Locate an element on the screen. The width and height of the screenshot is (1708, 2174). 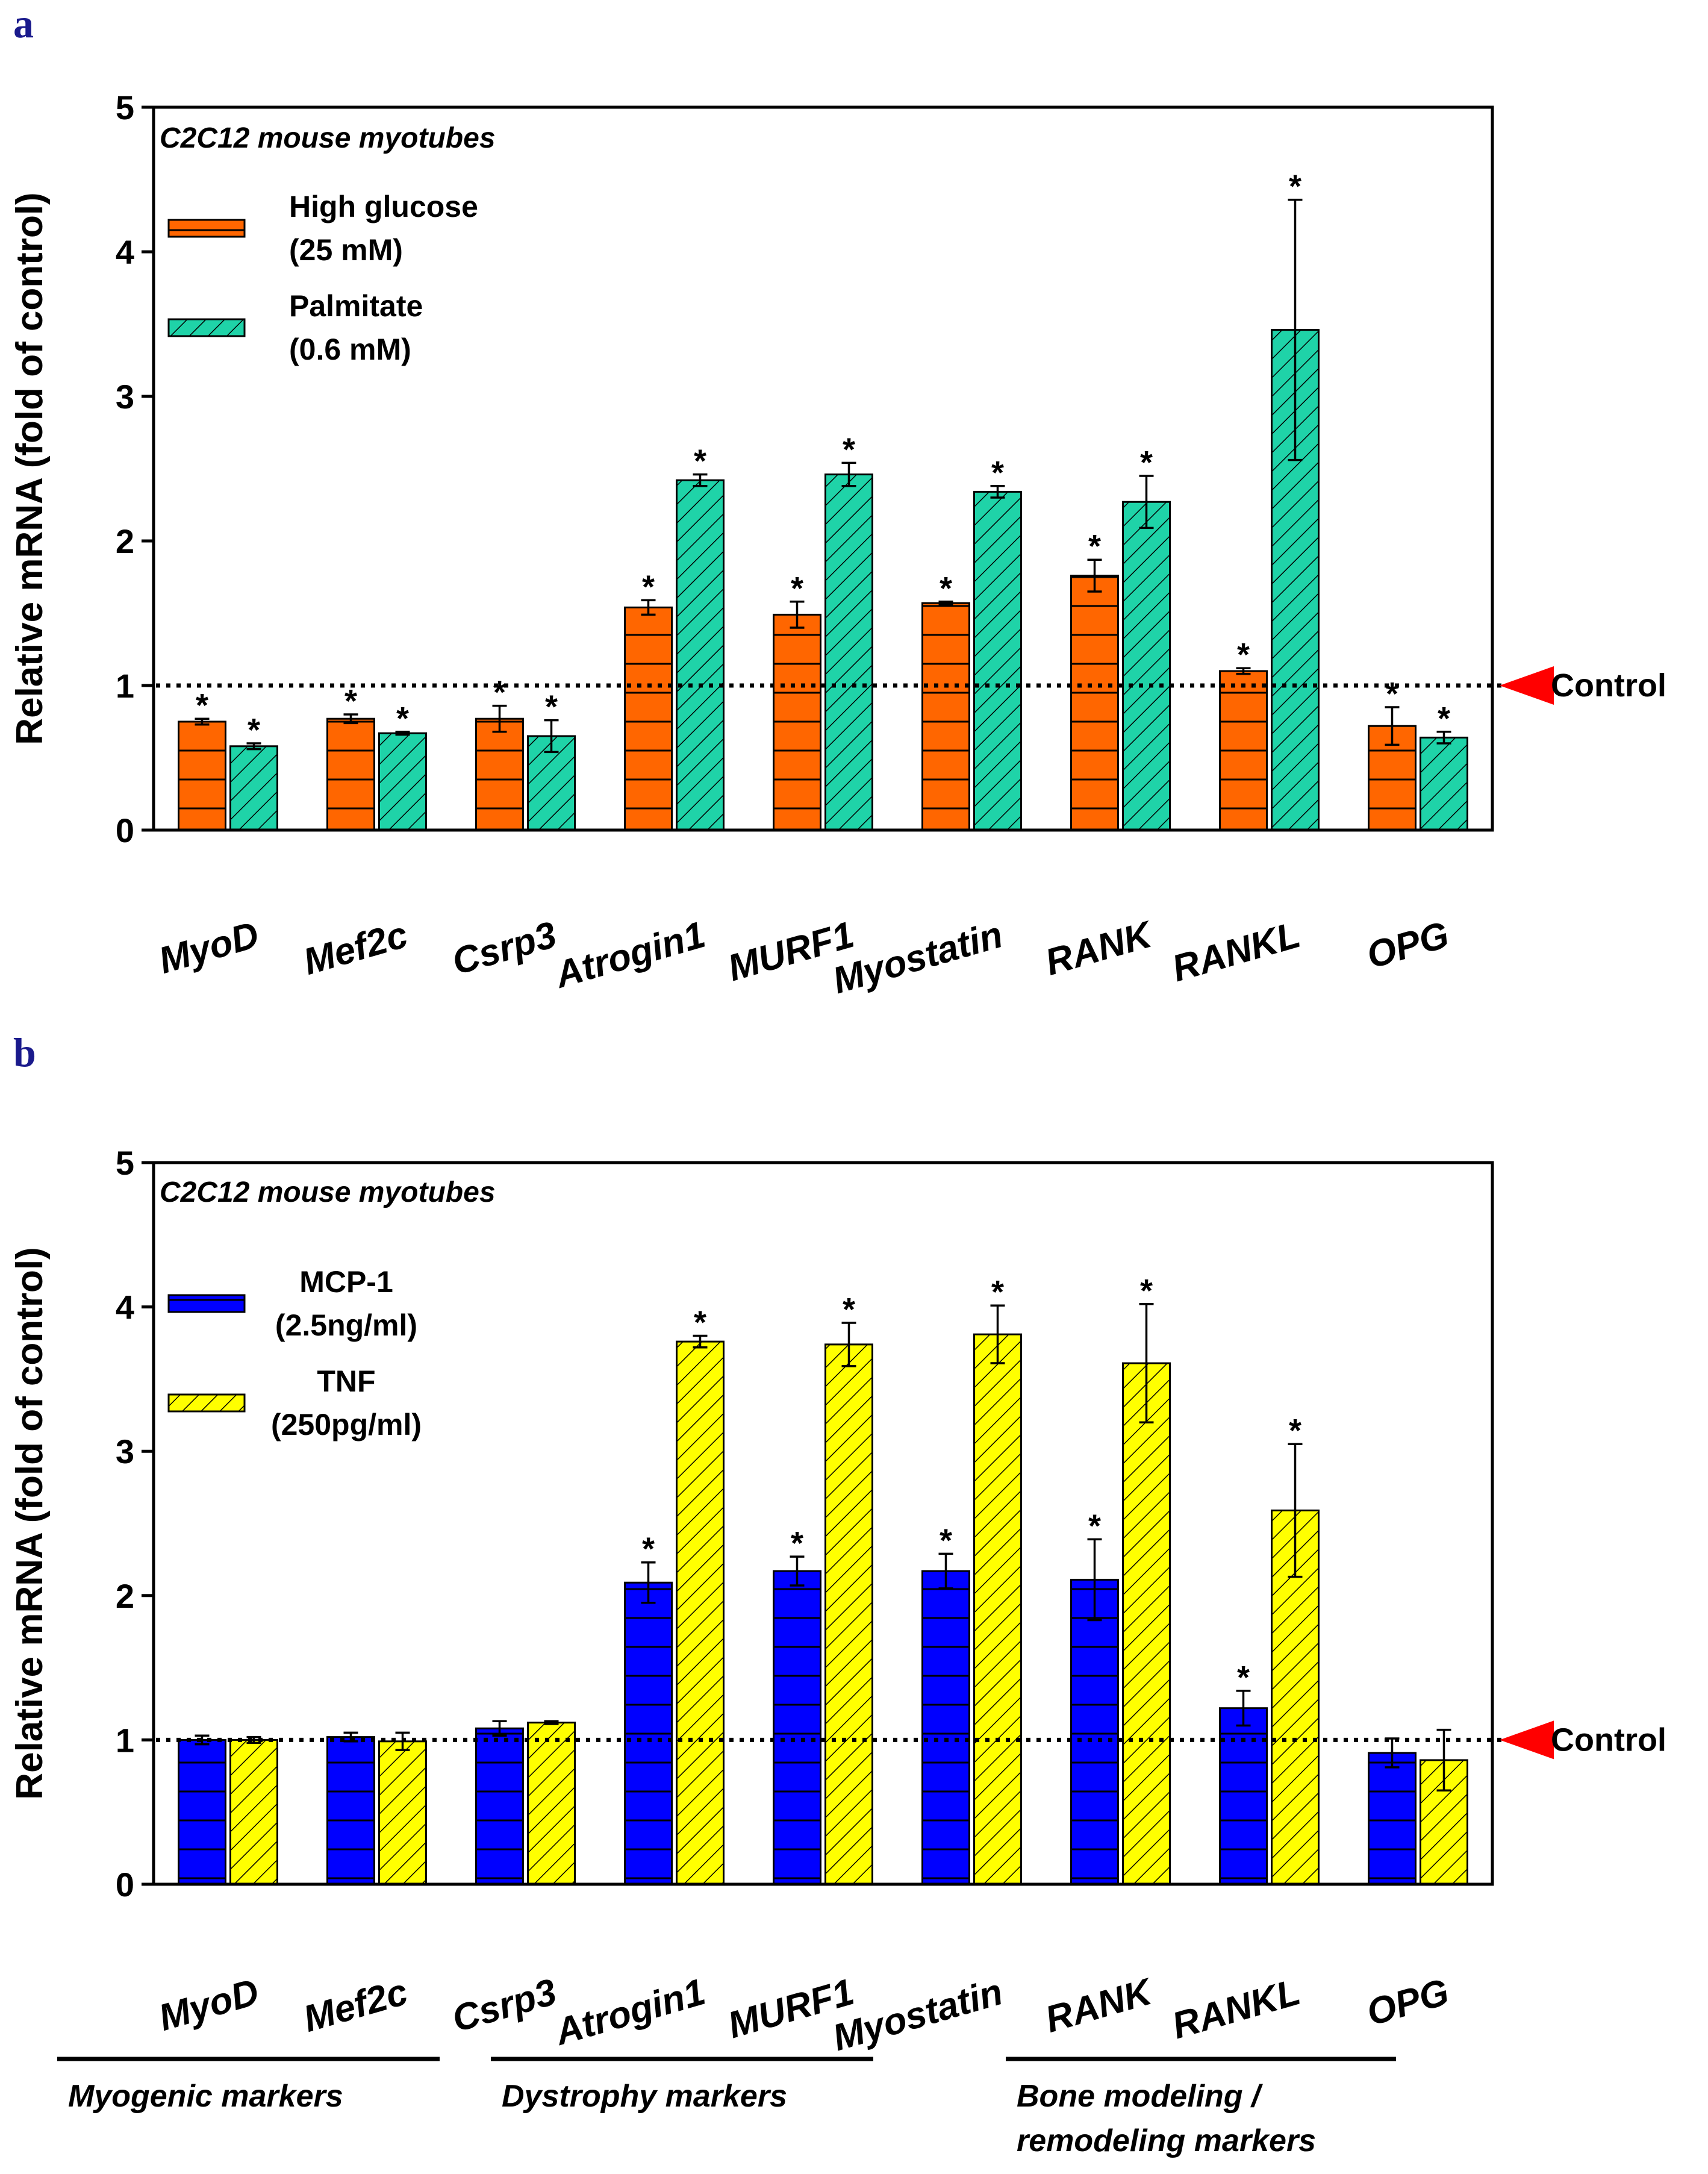
bar-Mef2c-s2 is located at coordinates (402, 1812).